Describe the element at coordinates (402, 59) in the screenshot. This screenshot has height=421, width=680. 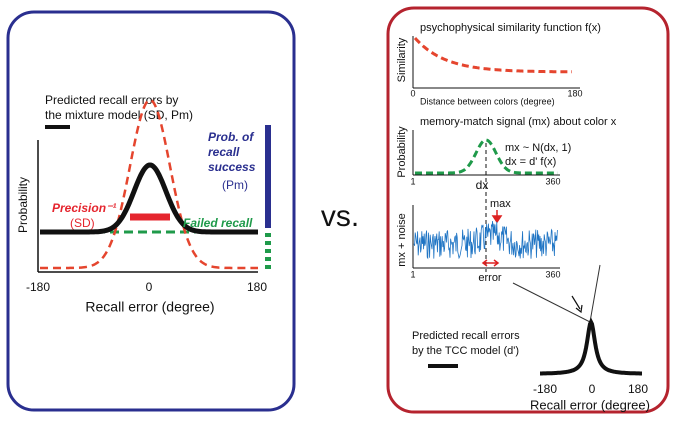
I see `similarity-y-label: Similarity` at that location.